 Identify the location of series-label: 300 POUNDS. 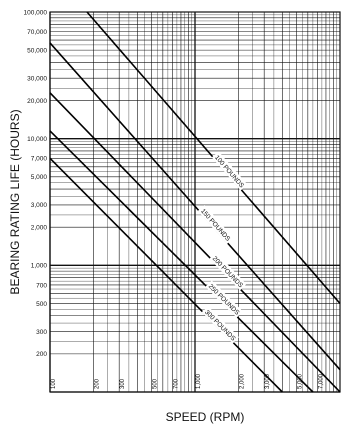
(220, 326).